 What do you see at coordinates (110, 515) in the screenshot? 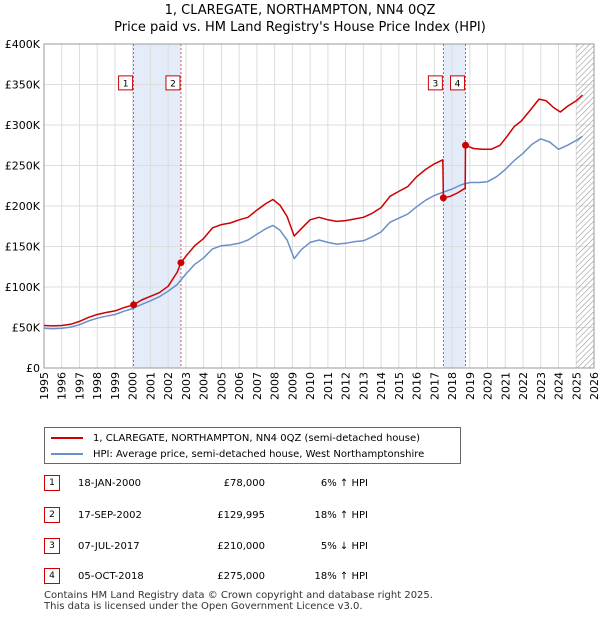
I see `transaction-date: 17-SEP-2002` at bounding box center [110, 515].